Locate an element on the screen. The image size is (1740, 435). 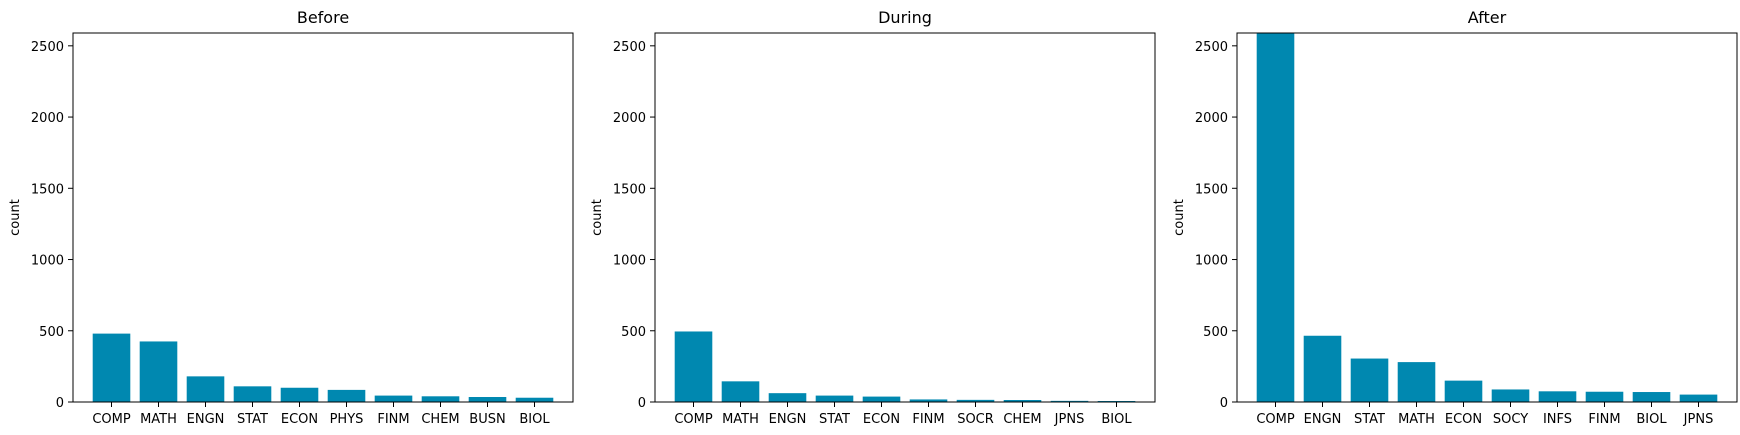
x-tick-label: SOCY is located at coordinates (1510, 419).